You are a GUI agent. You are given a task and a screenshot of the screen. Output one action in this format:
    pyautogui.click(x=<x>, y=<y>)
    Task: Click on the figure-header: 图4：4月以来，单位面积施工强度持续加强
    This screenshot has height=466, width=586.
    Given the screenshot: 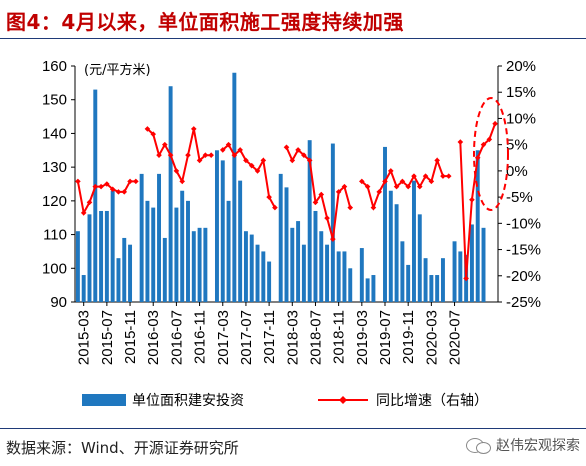 What is the action you would take?
    pyautogui.click(x=293, y=19)
    